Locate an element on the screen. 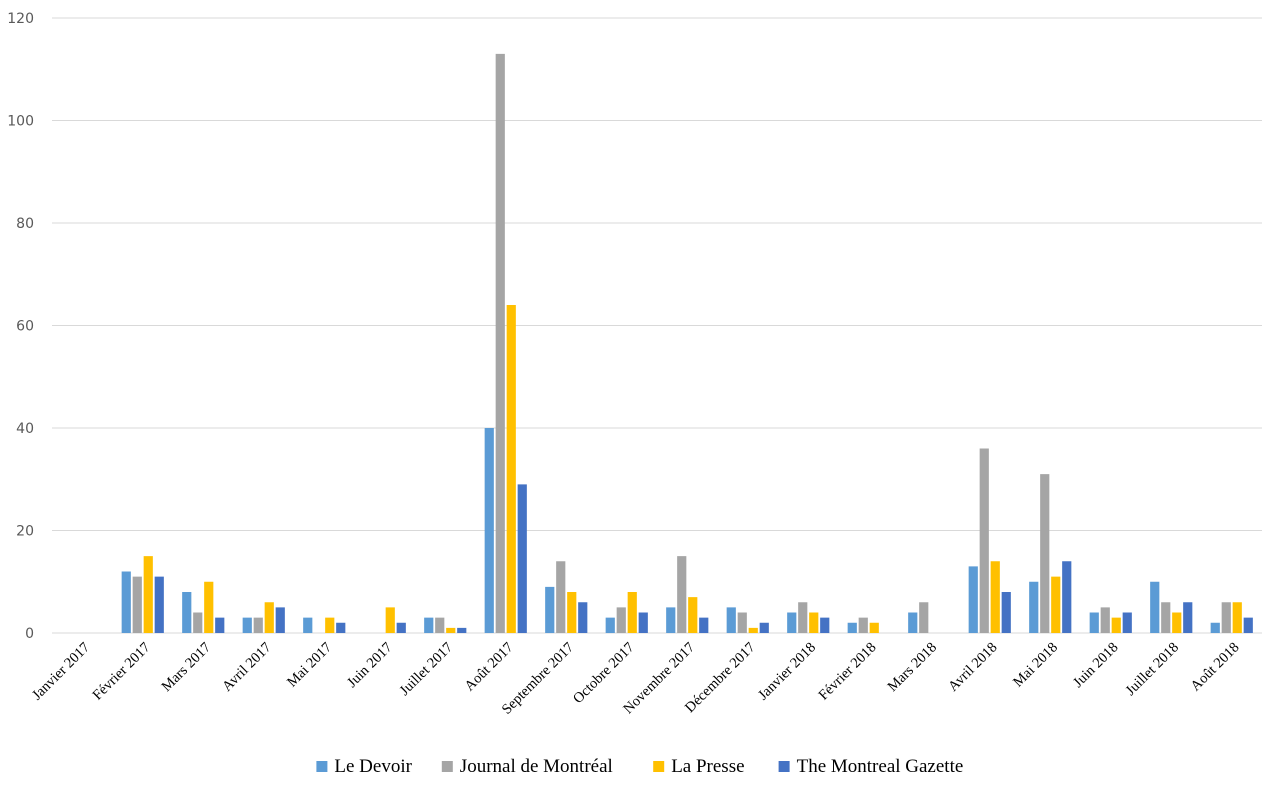 Image resolution: width=1269 pixels, height=785 pixels. x-tick-label: Mars 2018 is located at coordinates (912, 667).